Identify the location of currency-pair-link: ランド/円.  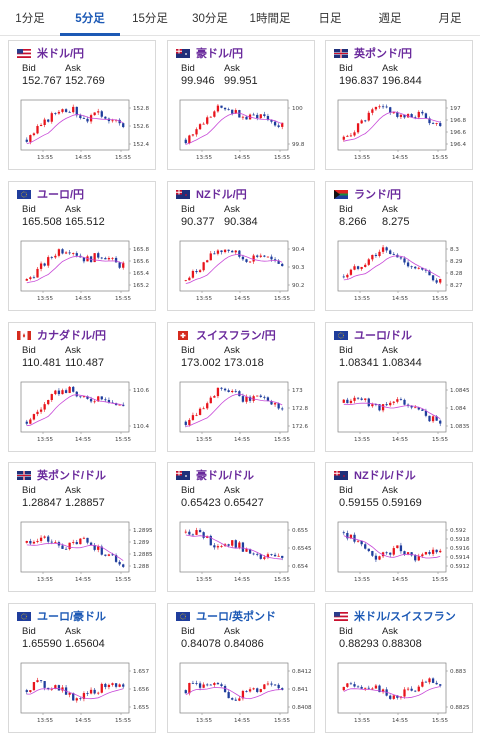
(367, 194).